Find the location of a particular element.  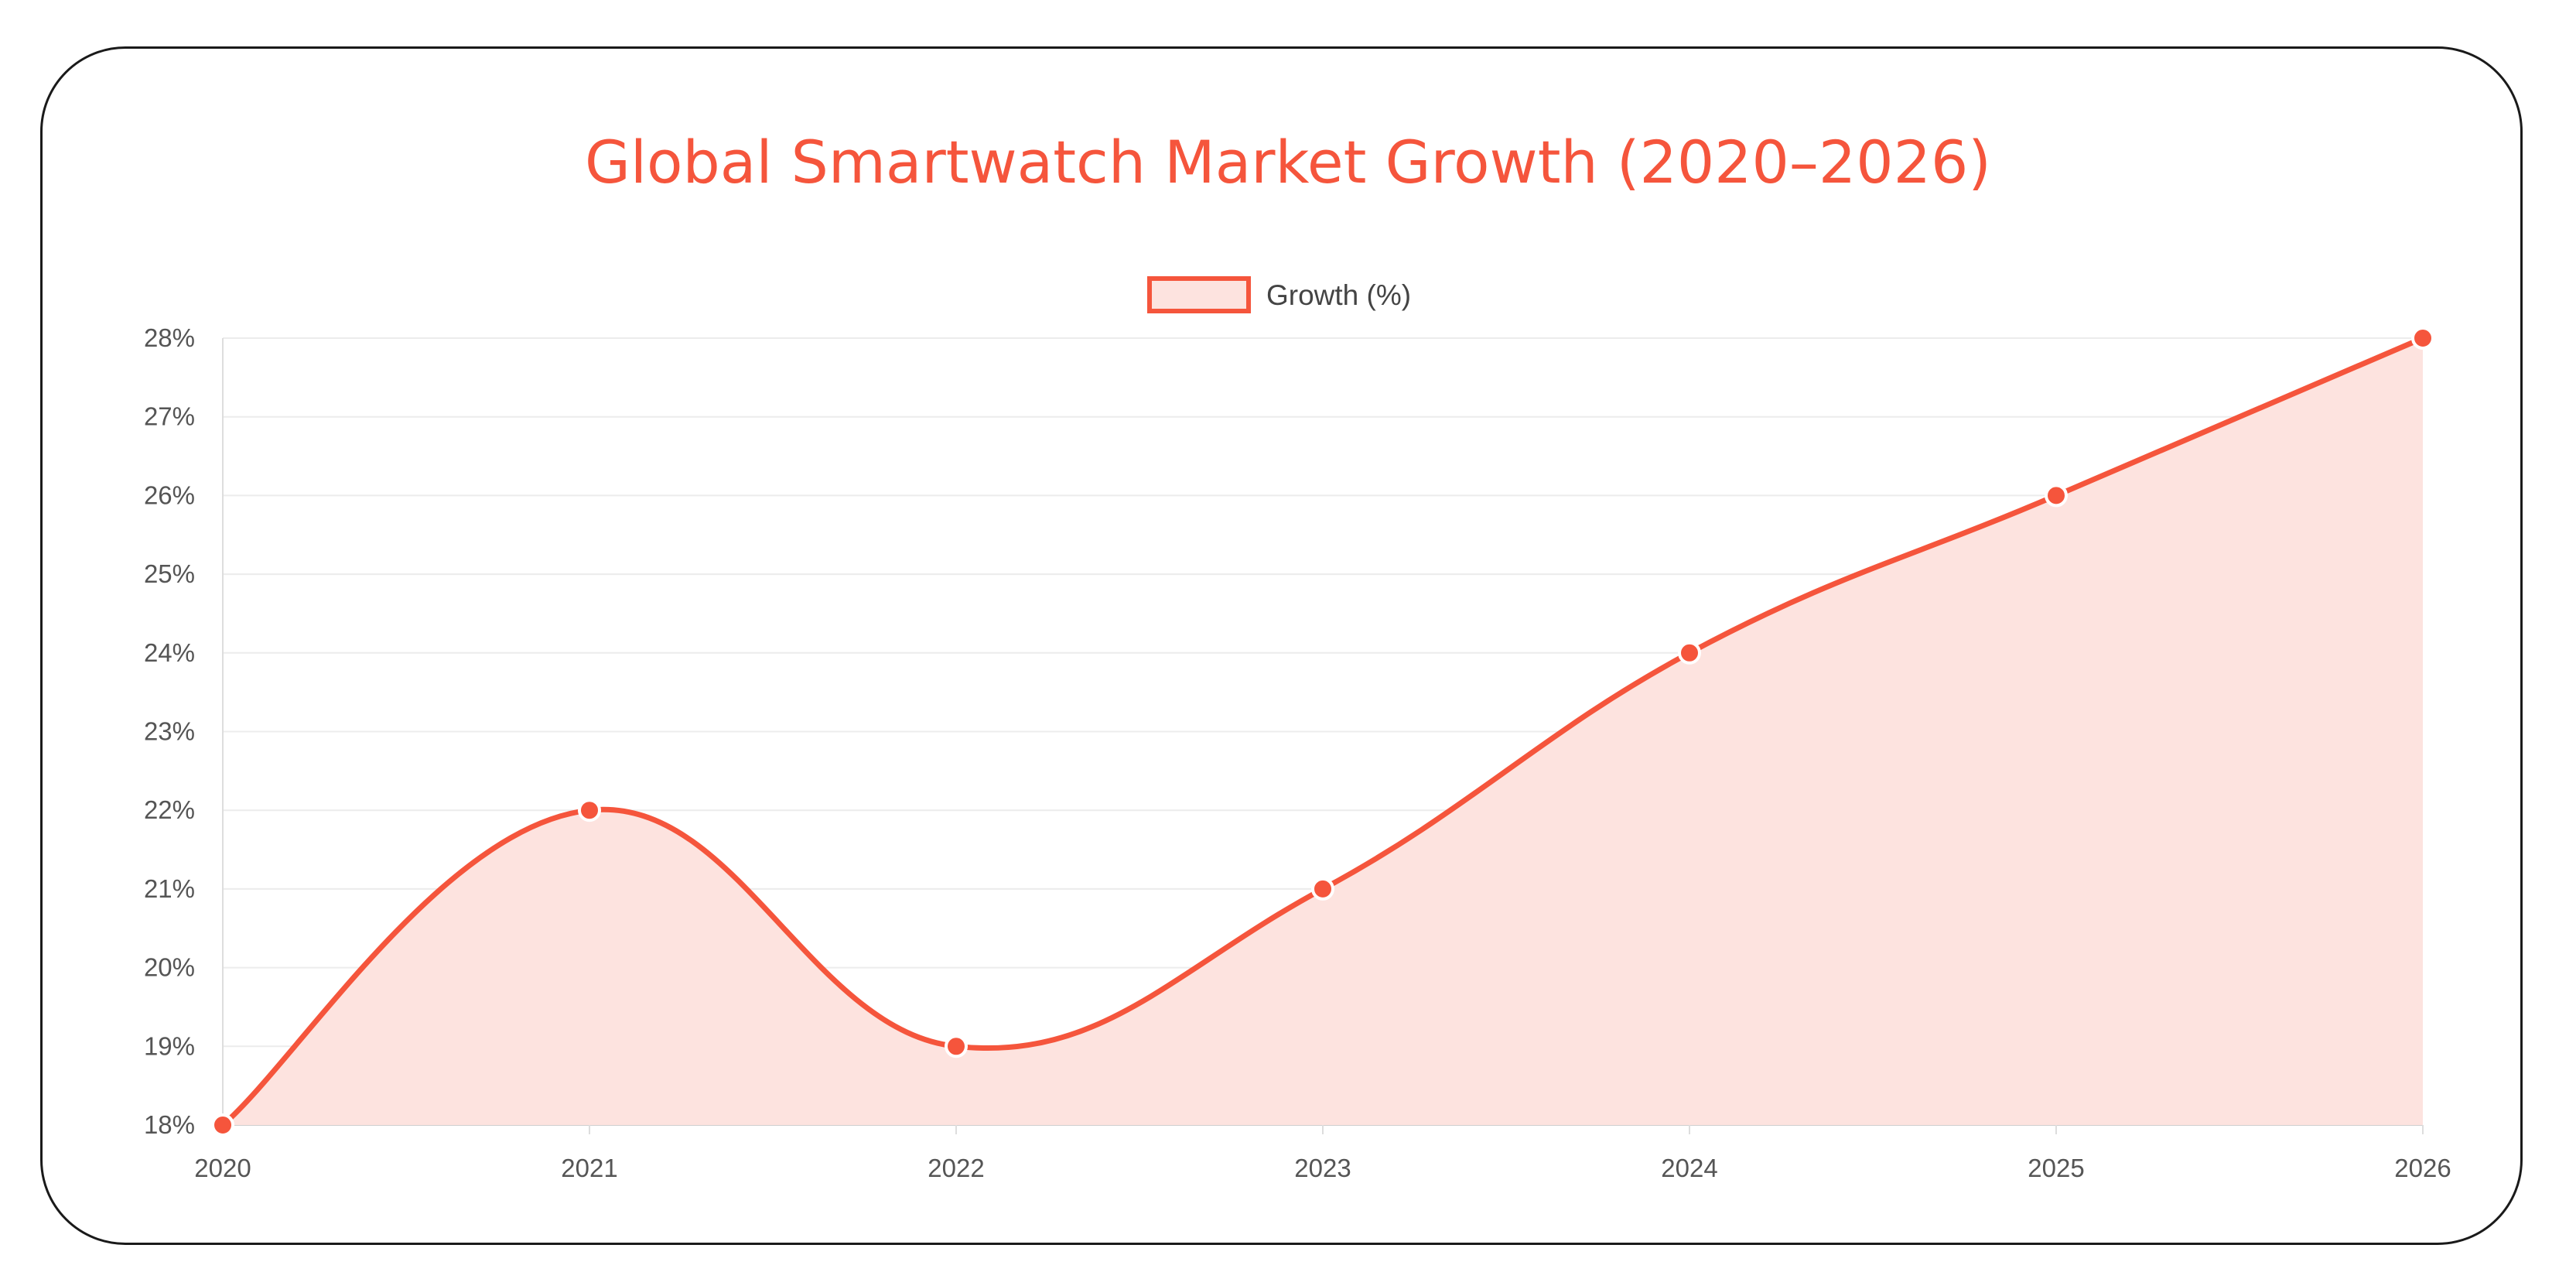

x-tick-label: 2026 is located at coordinates (2422, 1168).